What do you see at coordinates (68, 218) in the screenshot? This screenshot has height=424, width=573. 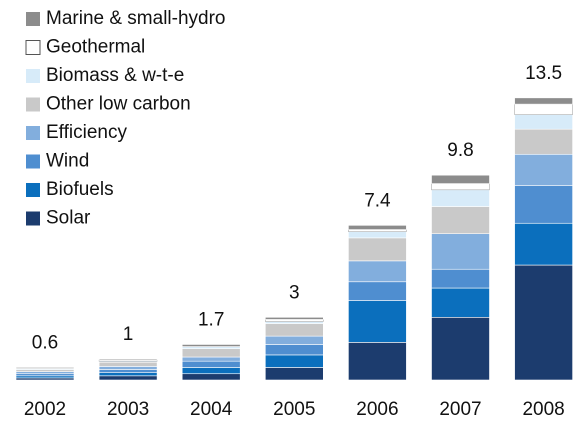 I see `legend-label: Solar` at bounding box center [68, 218].